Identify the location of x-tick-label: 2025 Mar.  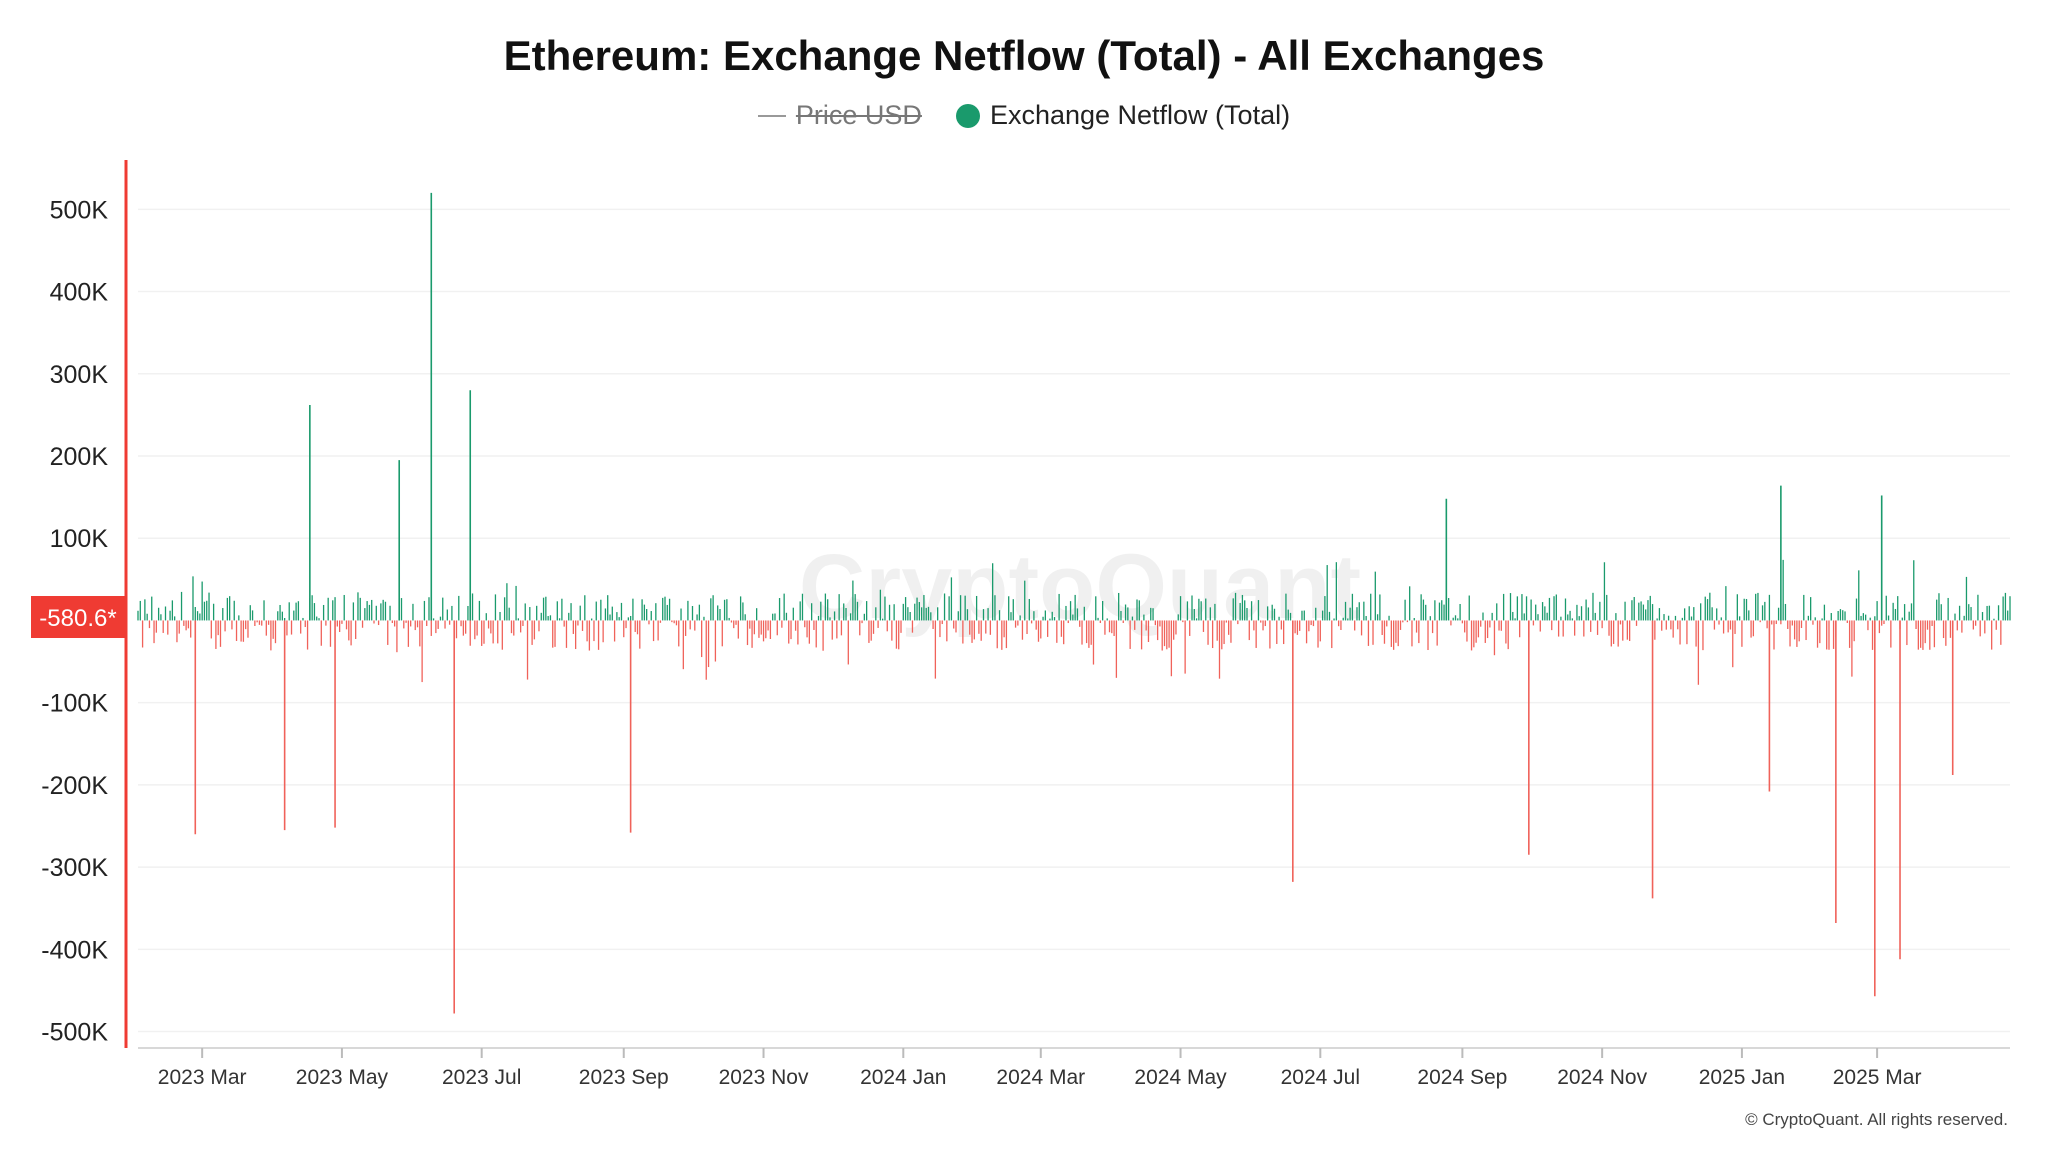
(1877, 1077).